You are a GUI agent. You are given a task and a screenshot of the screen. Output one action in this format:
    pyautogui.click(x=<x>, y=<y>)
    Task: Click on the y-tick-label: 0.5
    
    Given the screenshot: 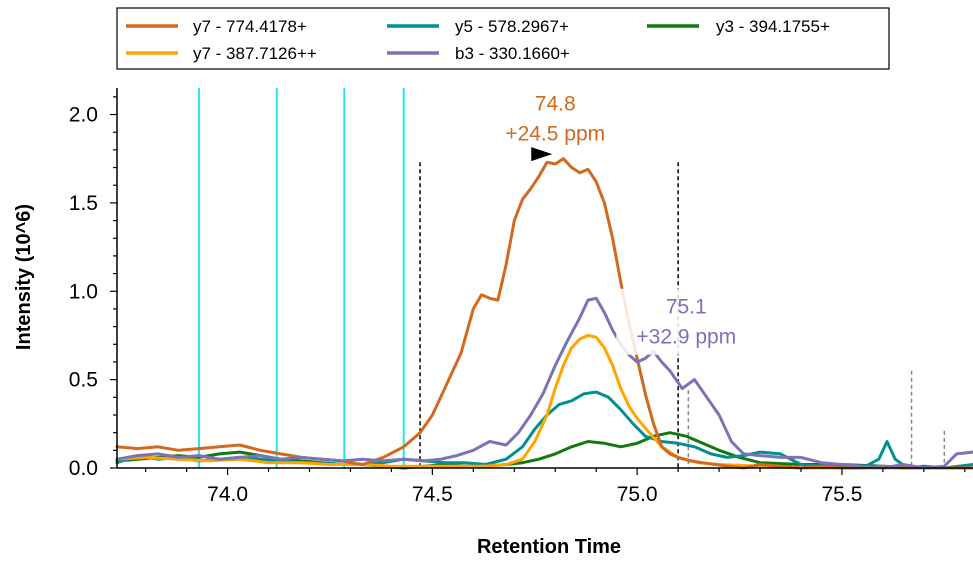 What is the action you would take?
    pyautogui.click(x=83, y=380)
    